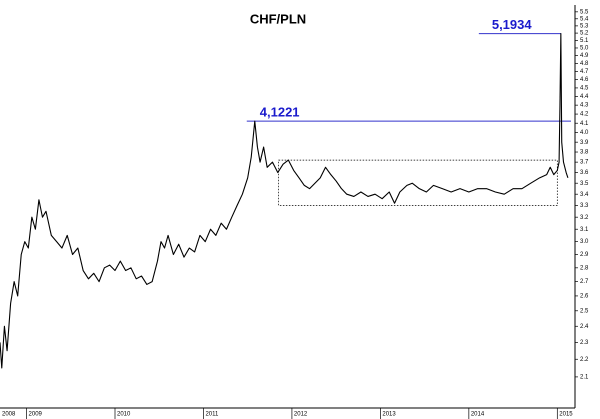 This screenshot has width=600, height=419. What do you see at coordinates (124, 415) in the screenshot?
I see `x-tick-label: 2010` at bounding box center [124, 415].